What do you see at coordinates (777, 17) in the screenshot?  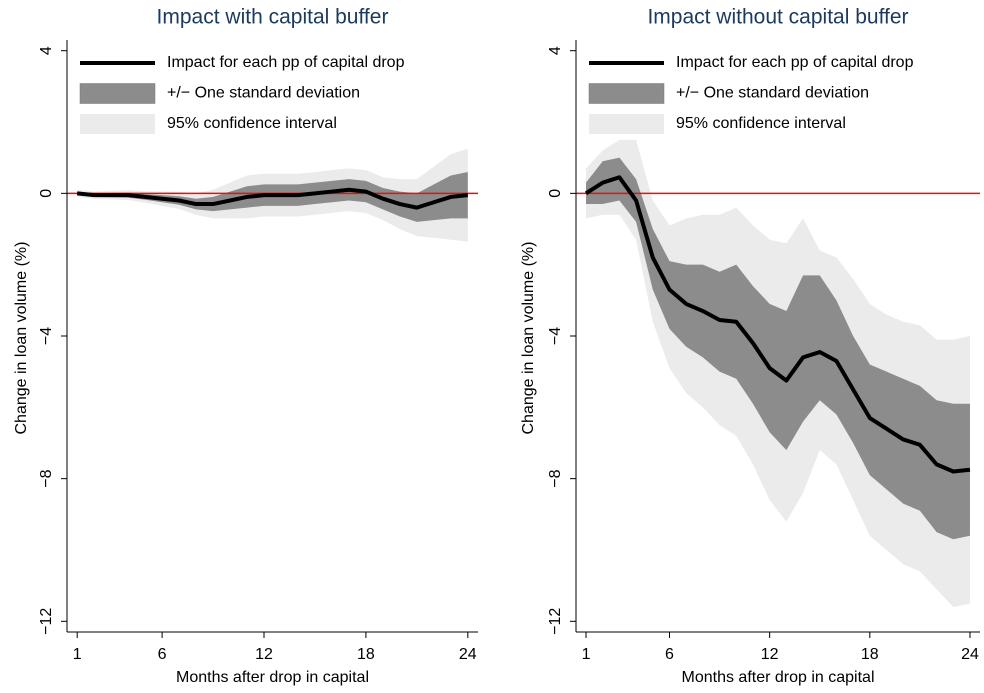 I see `panel-title: Impact without capital buffer` at bounding box center [777, 17].